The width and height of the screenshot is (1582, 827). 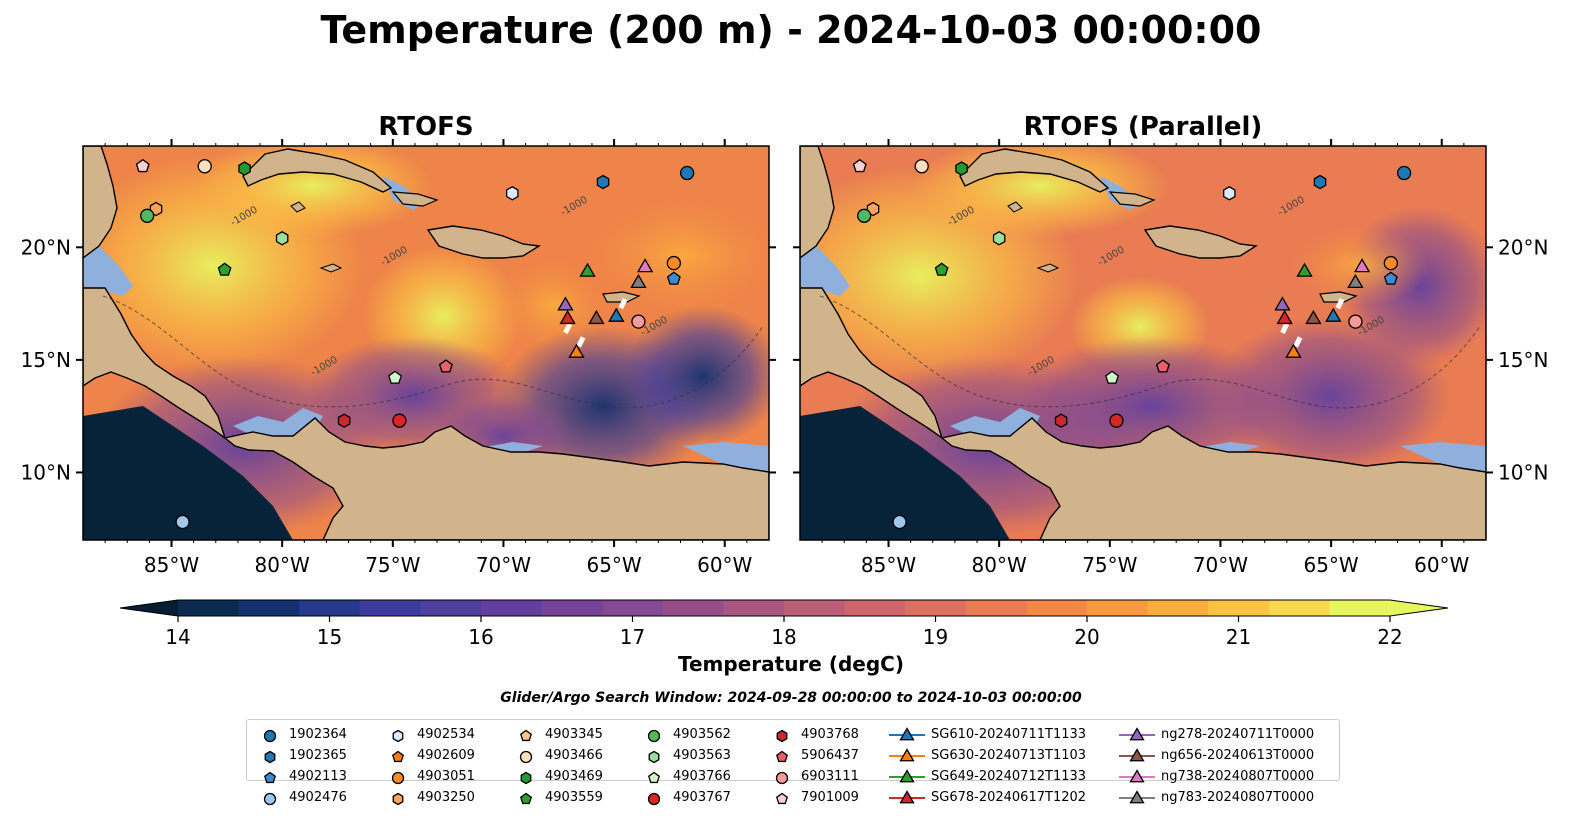 What do you see at coordinates (446, 797) in the screenshot?
I see `legend-label: 4903250` at bounding box center [446, 797].